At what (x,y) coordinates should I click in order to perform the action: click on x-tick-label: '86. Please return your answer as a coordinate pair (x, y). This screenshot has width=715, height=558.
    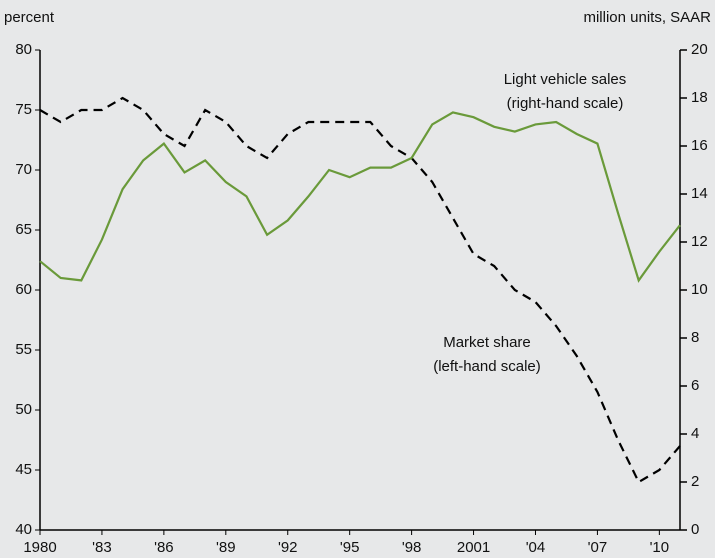
    Looking at the image, I should click on (164, 547).